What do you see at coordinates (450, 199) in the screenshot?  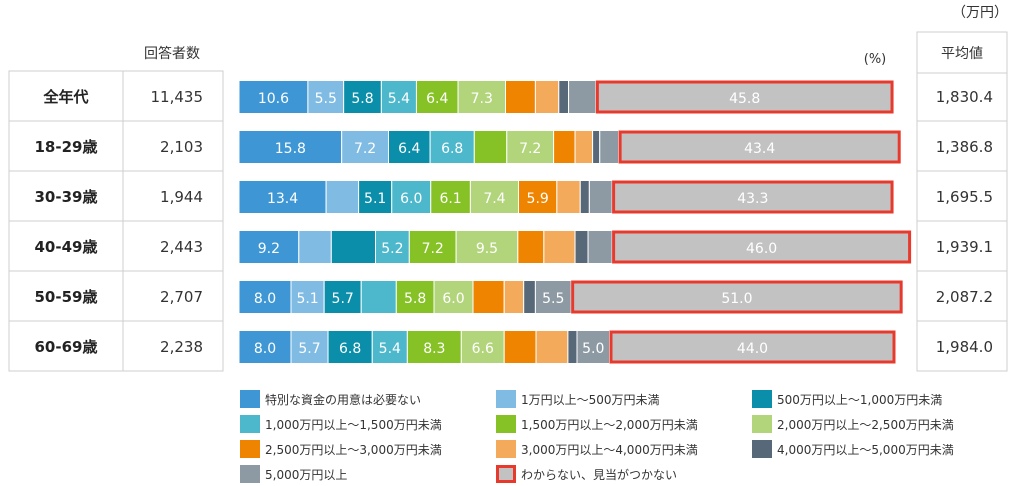 I see `data-label: 6.1` at bounding box center [450, 199].